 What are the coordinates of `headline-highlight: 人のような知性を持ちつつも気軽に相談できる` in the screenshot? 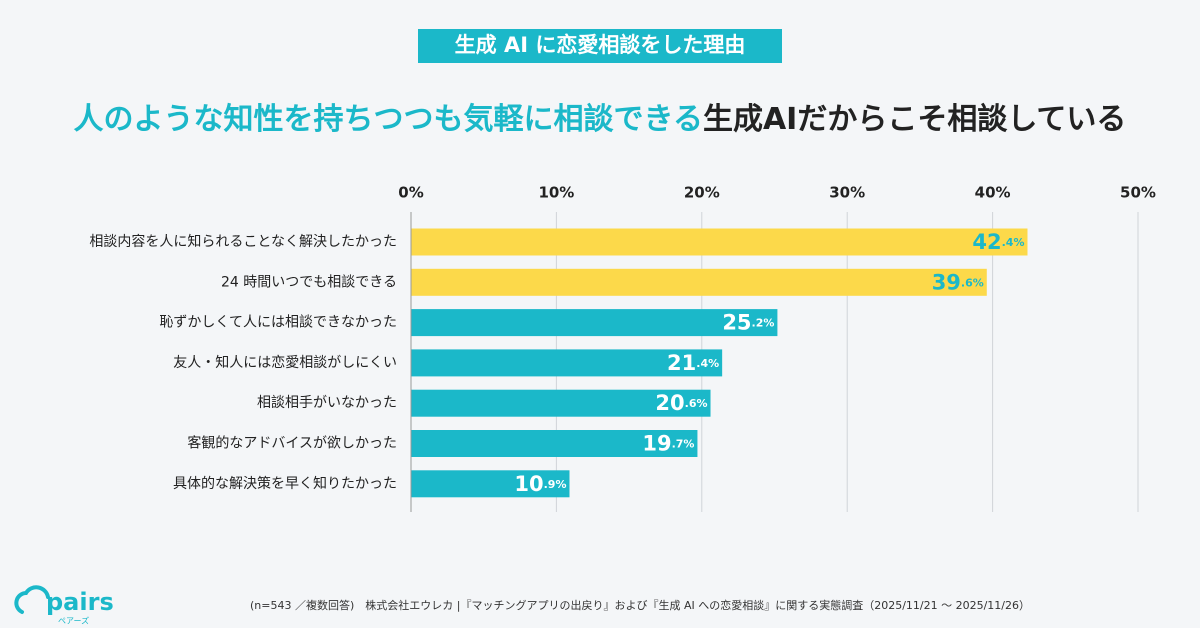 It's located at (388, 119).